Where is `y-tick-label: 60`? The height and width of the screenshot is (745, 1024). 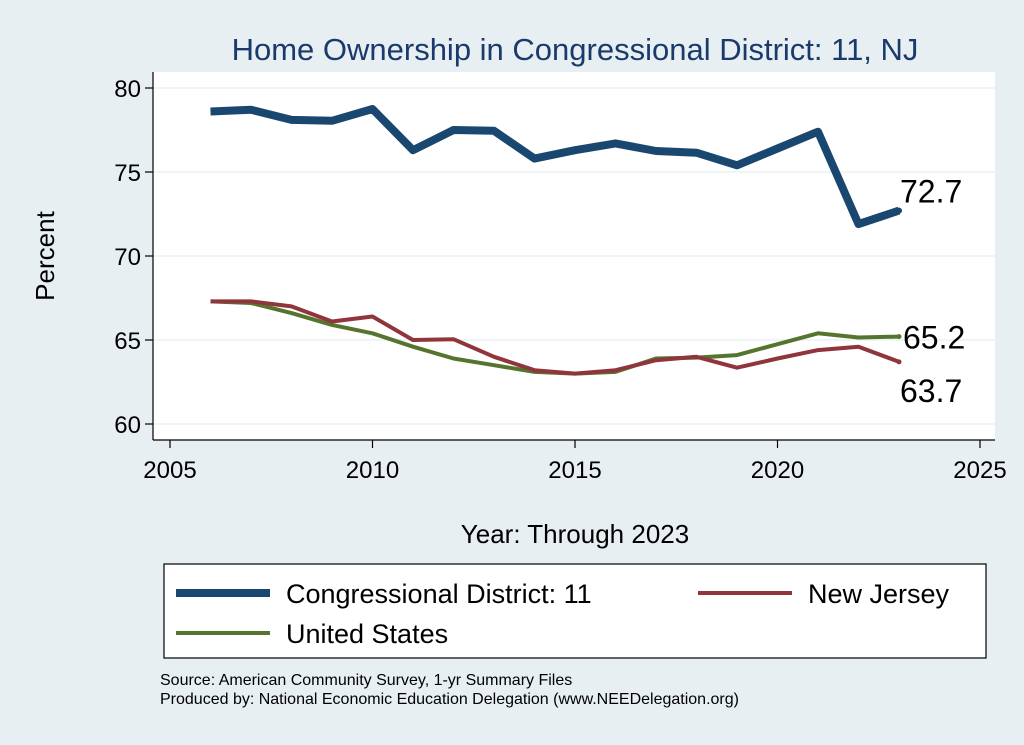
y-tick-label: 60 is located at coordinates (127, 425).